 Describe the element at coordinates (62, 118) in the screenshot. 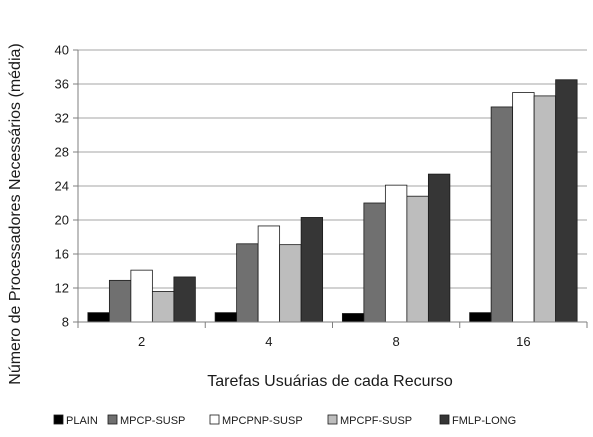

I see `y-tick-label: 32` at that location.